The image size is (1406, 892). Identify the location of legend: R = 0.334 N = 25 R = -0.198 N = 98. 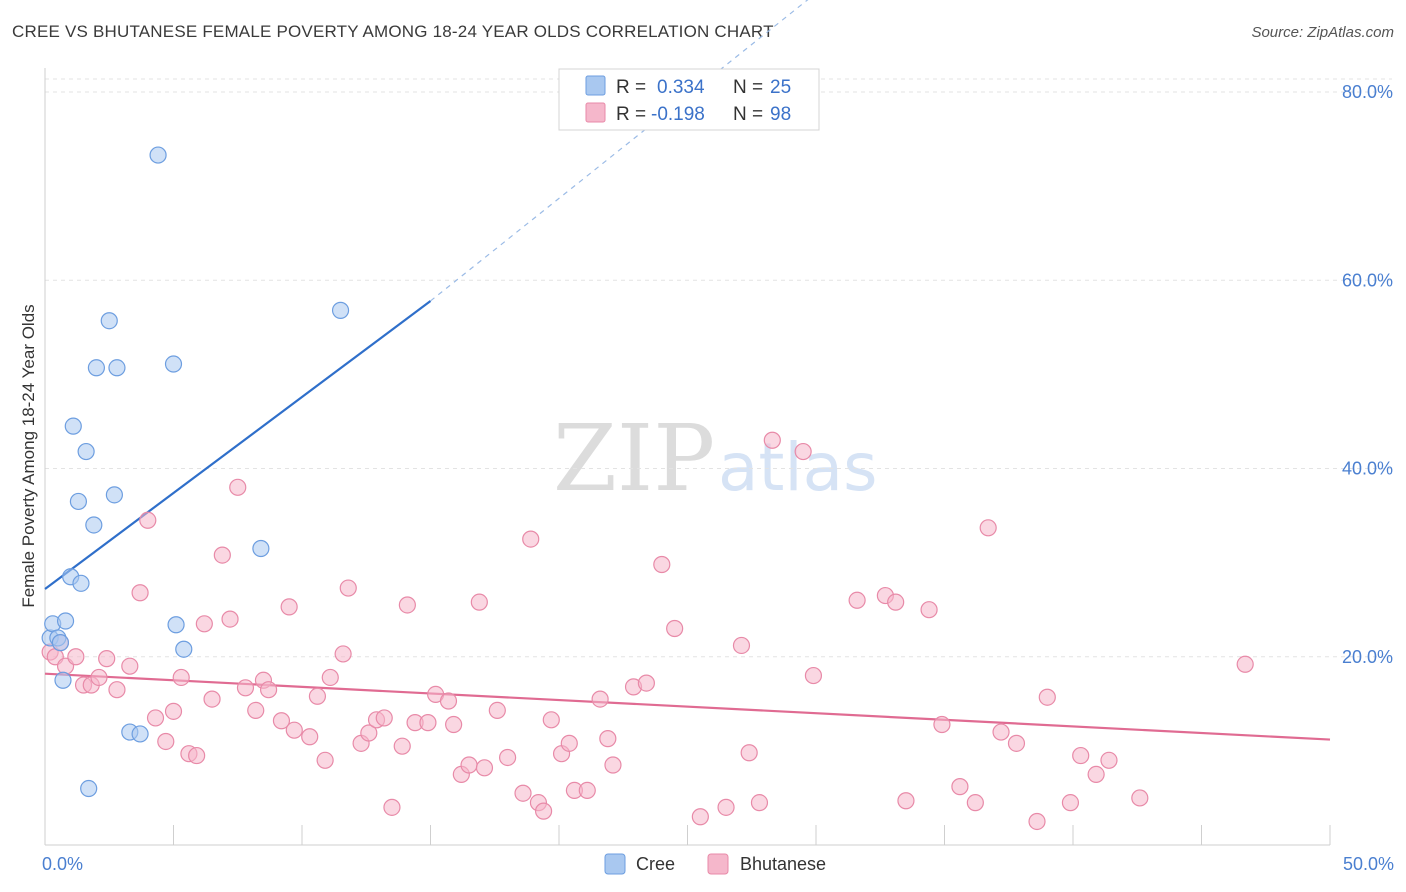
(689, 99).